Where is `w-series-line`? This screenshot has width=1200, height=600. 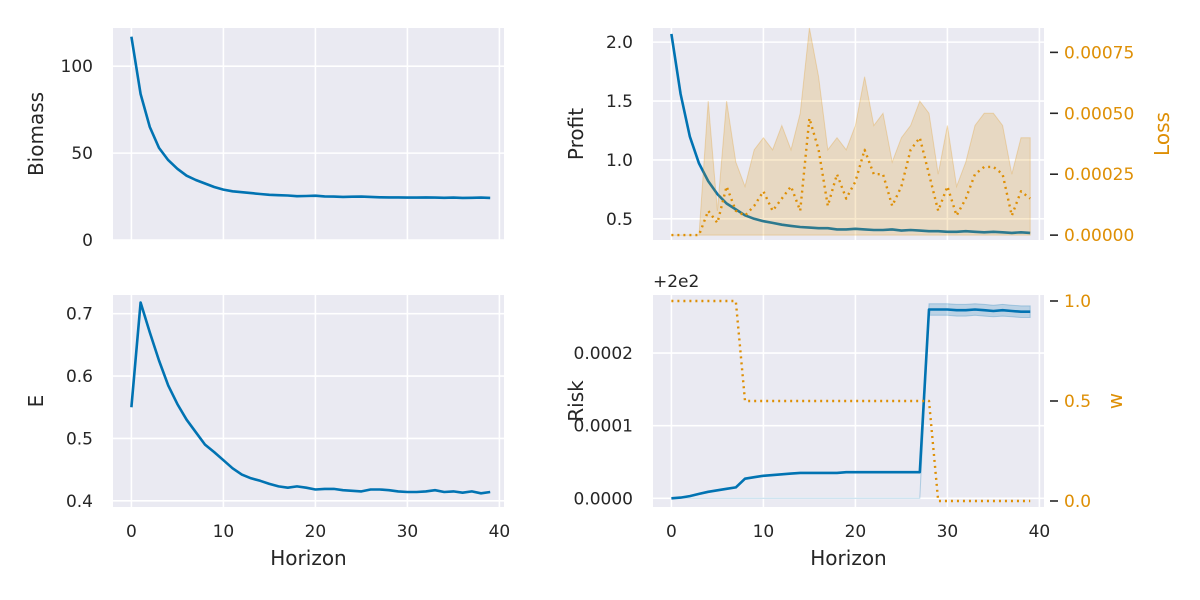 w-series-line is located at coordinates (851, 401).